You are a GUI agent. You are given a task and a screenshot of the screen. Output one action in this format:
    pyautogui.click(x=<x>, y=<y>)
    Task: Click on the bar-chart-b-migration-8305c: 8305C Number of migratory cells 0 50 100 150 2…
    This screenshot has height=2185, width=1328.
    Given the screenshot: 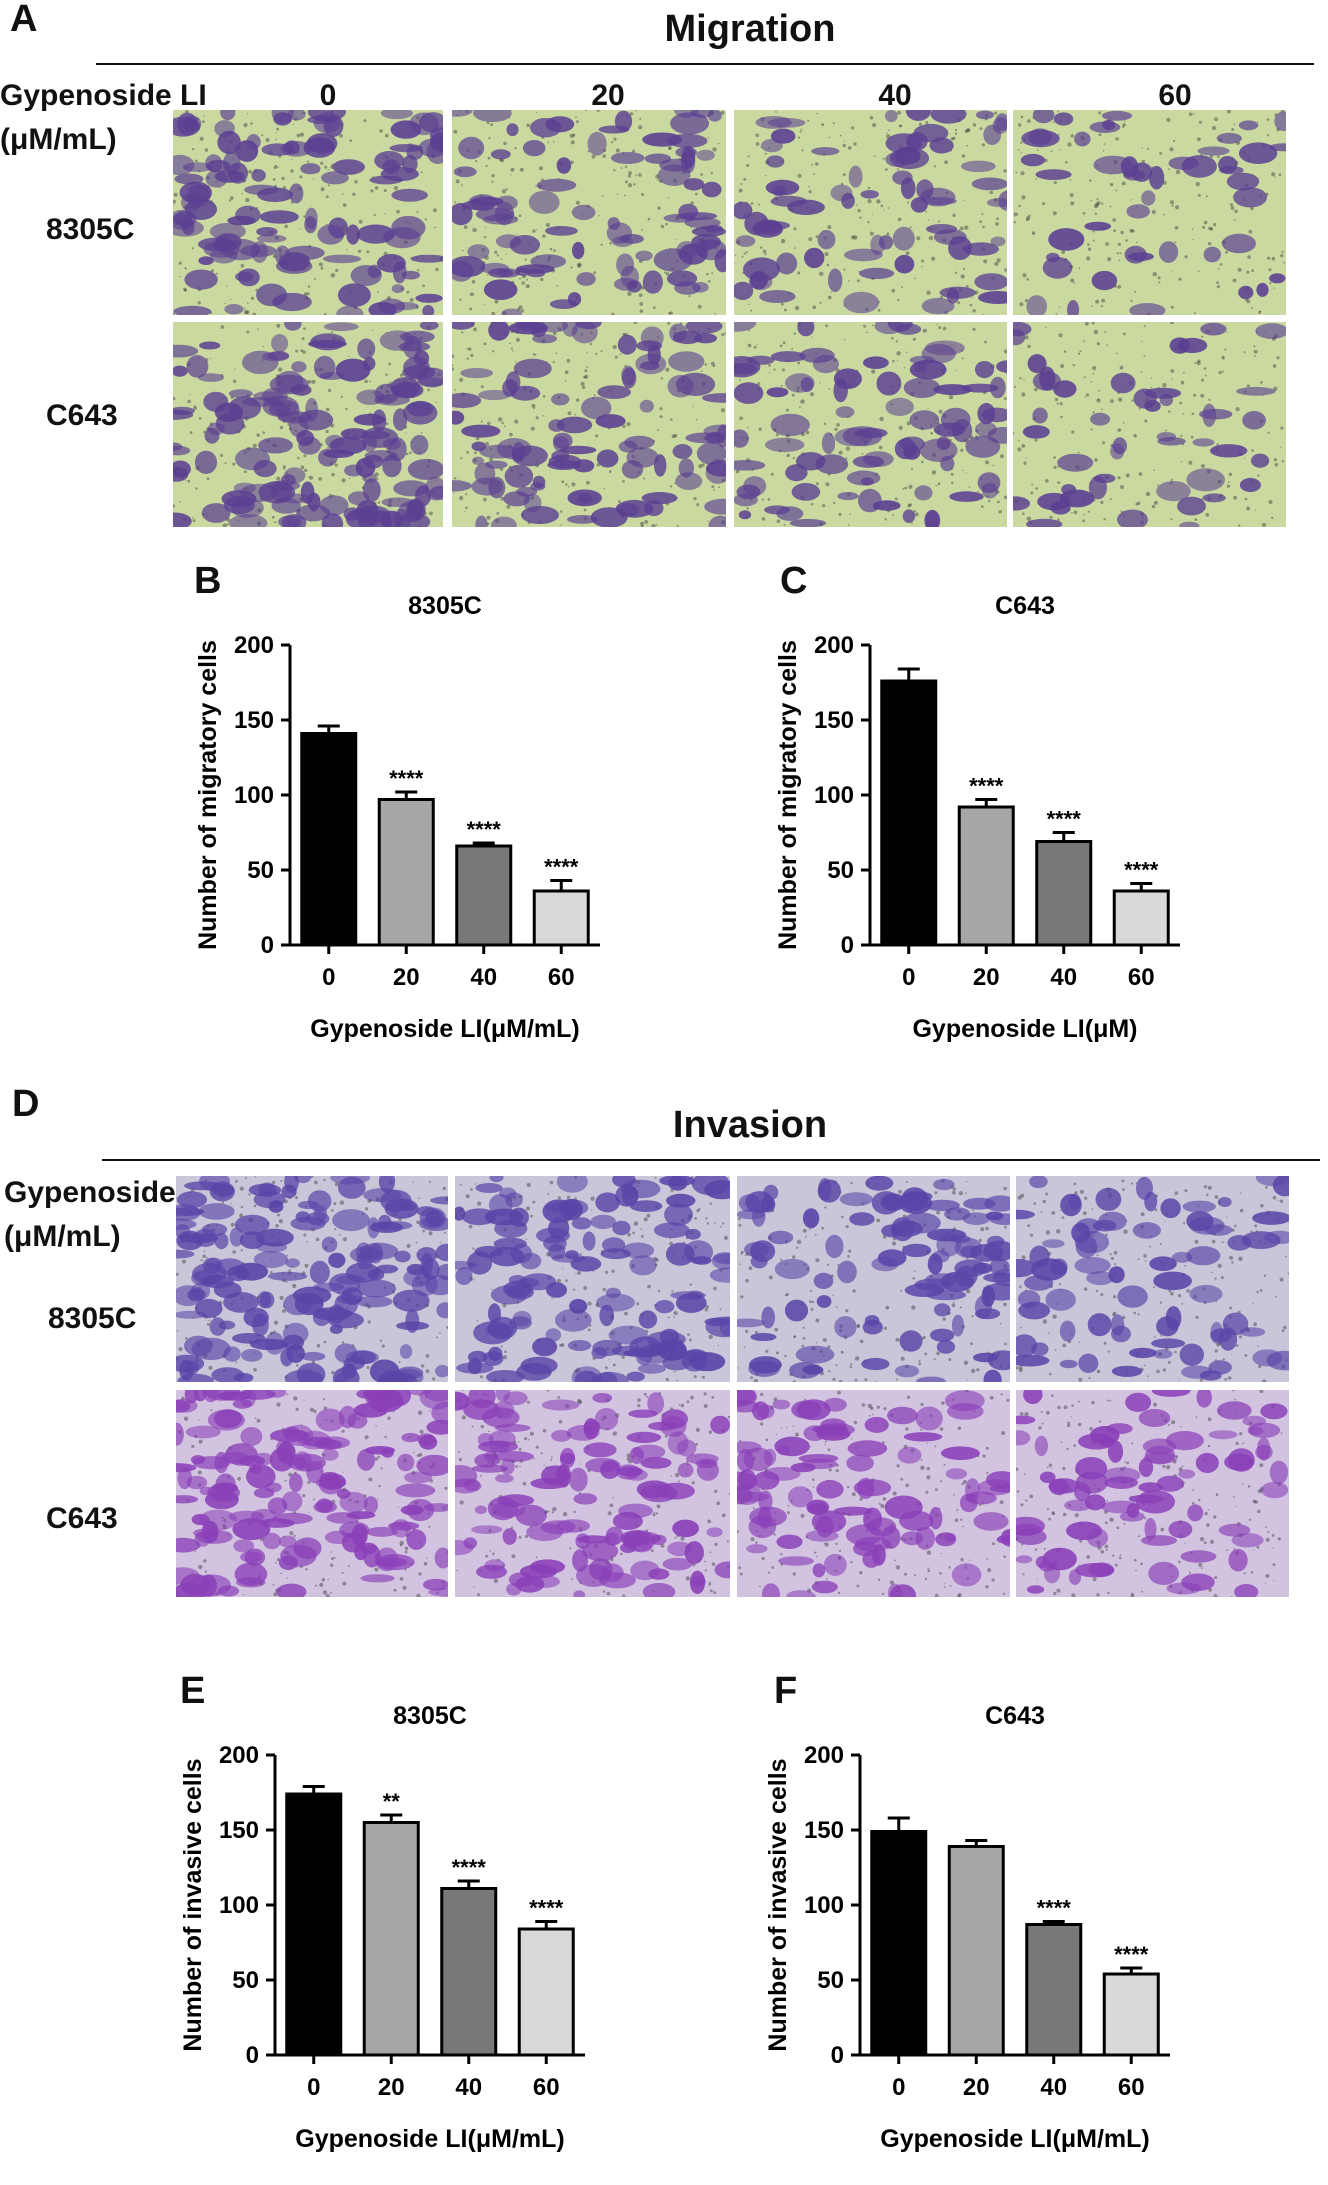 What is the action you would take?
    pyautogui.click(x=397, y=817)
    